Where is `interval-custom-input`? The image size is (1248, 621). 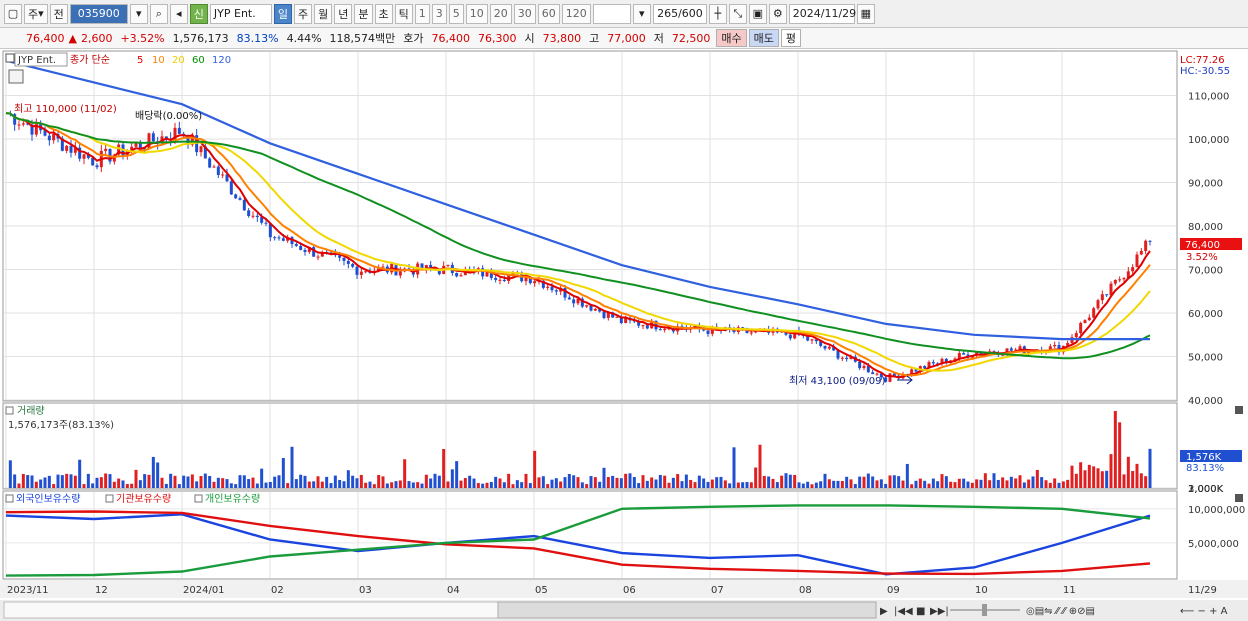
interval-custom-input is located at coordinates (611, 13).